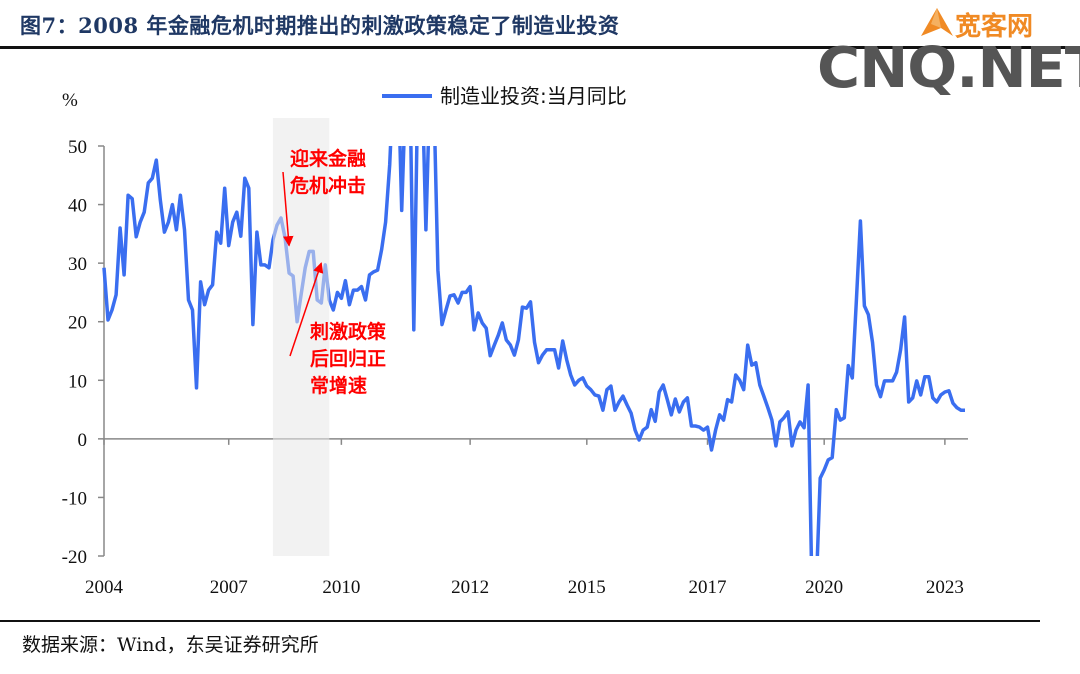  I want to click on y-tick-label: -20, so click(74, 557).